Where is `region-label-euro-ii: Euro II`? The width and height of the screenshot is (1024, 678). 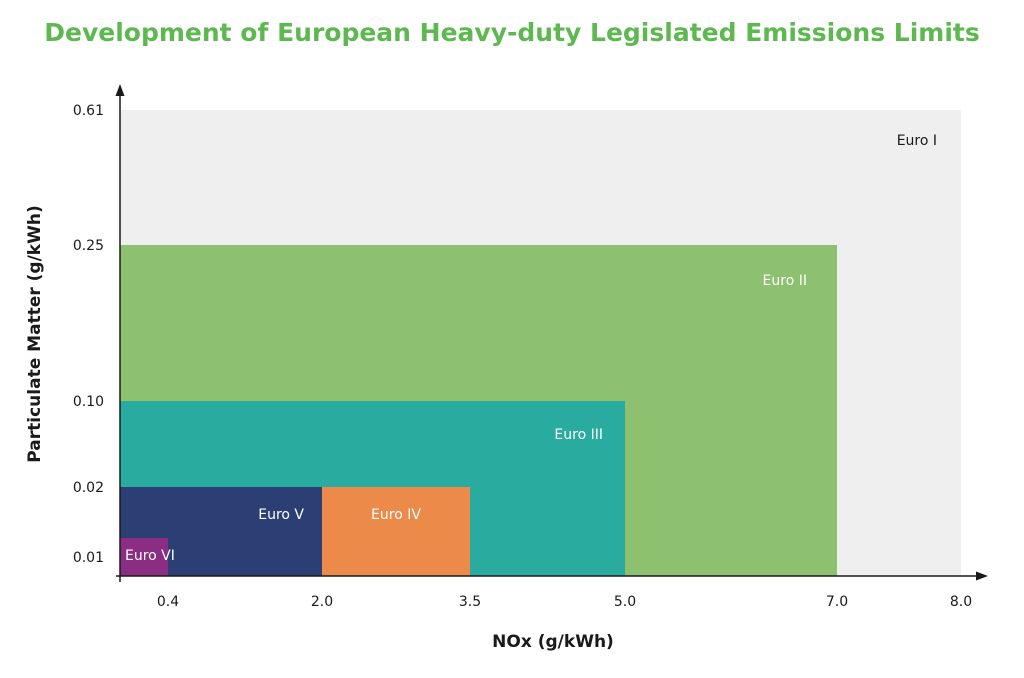 region-label-euro-ii: Euro II is located at coordinates (785, 281).